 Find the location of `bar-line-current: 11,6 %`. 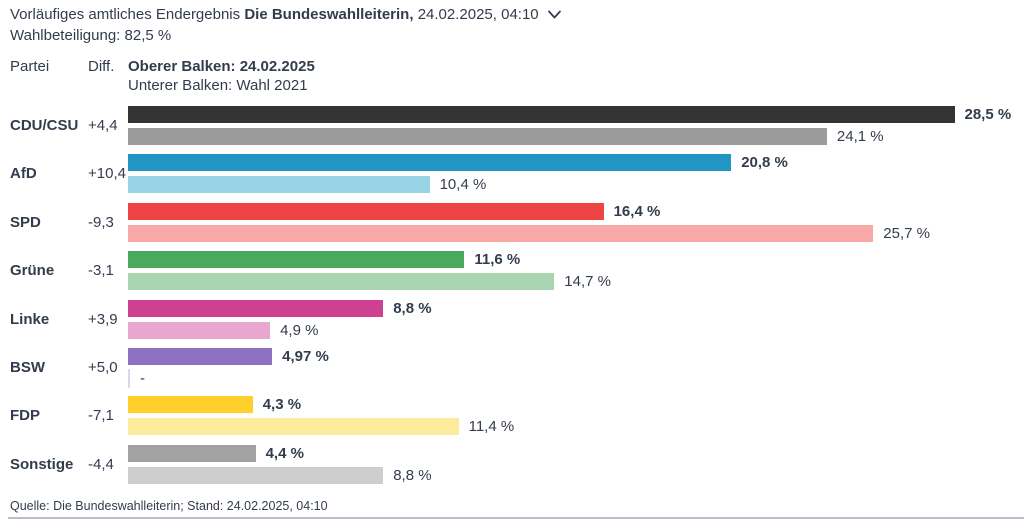

bar-line-current: 11,6 % is located at coordinates (369, 260).